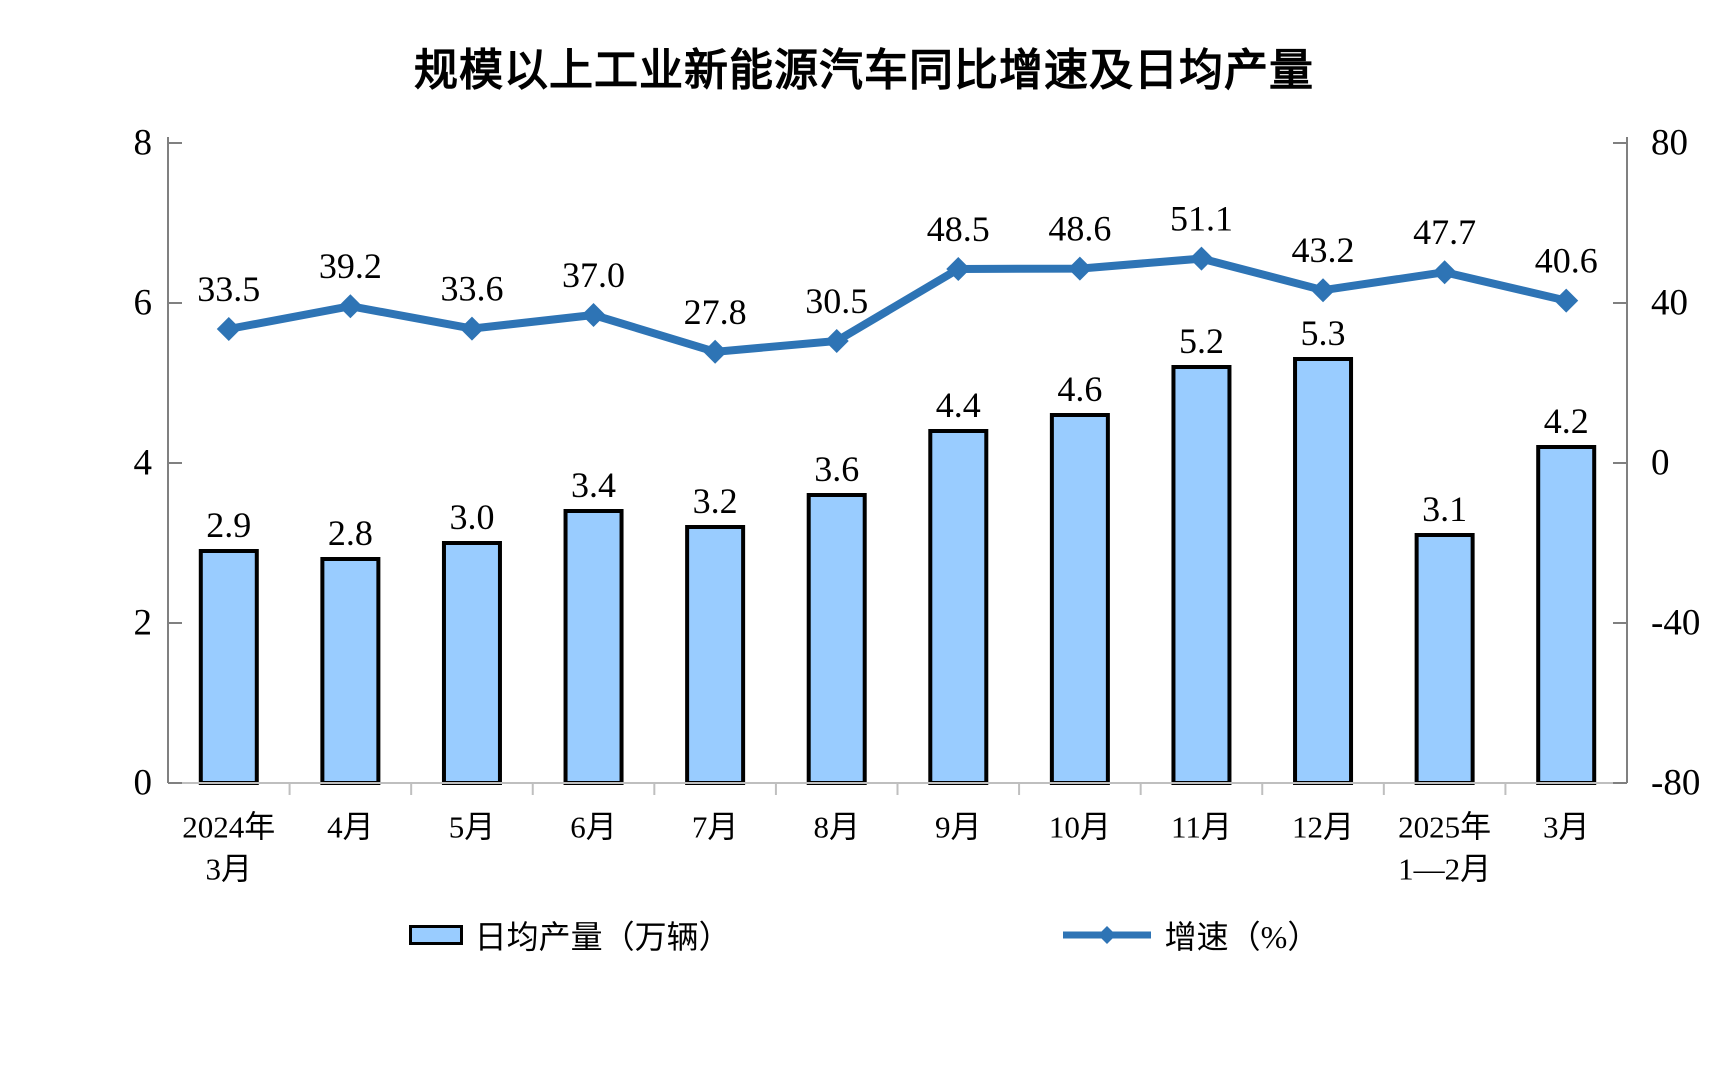 The image size is (1728, 1068). I want to click on x-category-label: 5月, so click(472, 827).